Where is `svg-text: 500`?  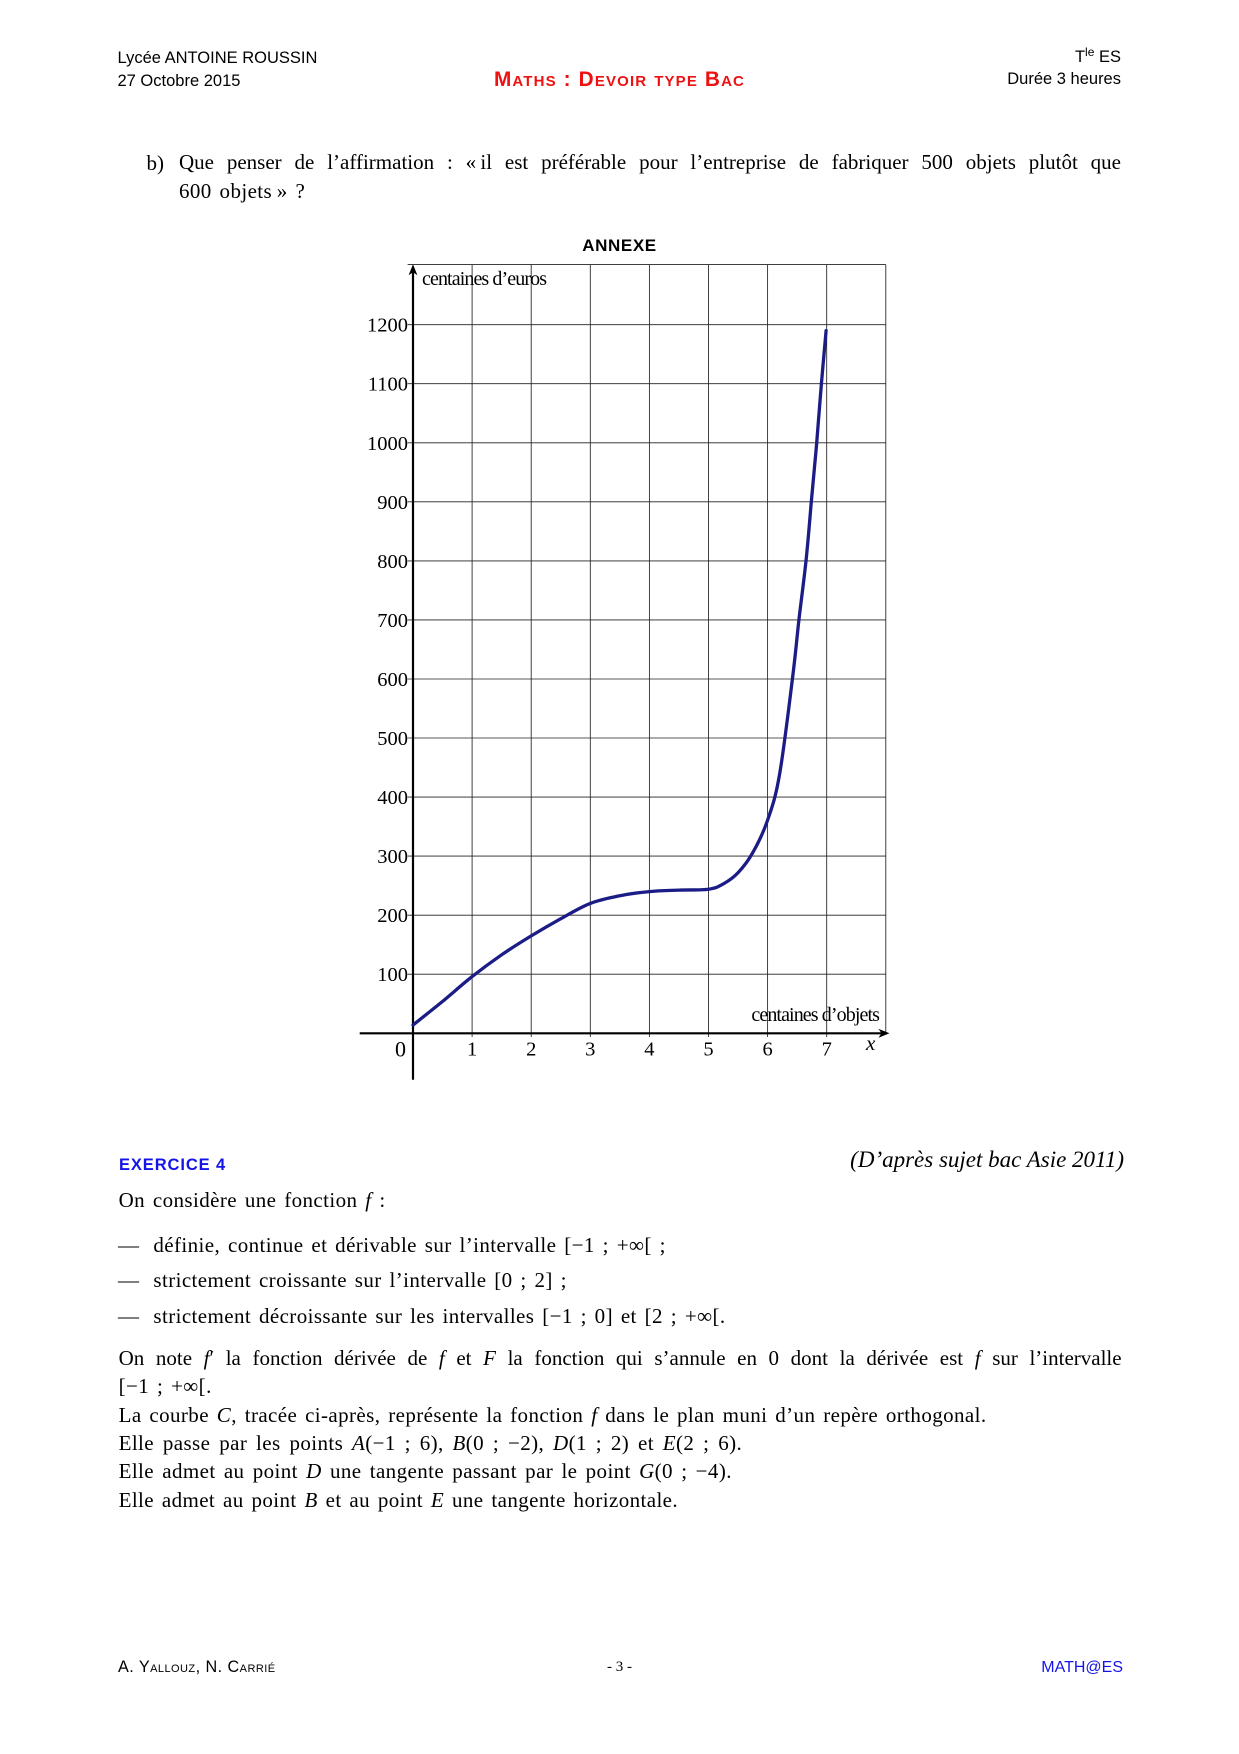
svg-text: 500 is located at coordinates (392, 739).